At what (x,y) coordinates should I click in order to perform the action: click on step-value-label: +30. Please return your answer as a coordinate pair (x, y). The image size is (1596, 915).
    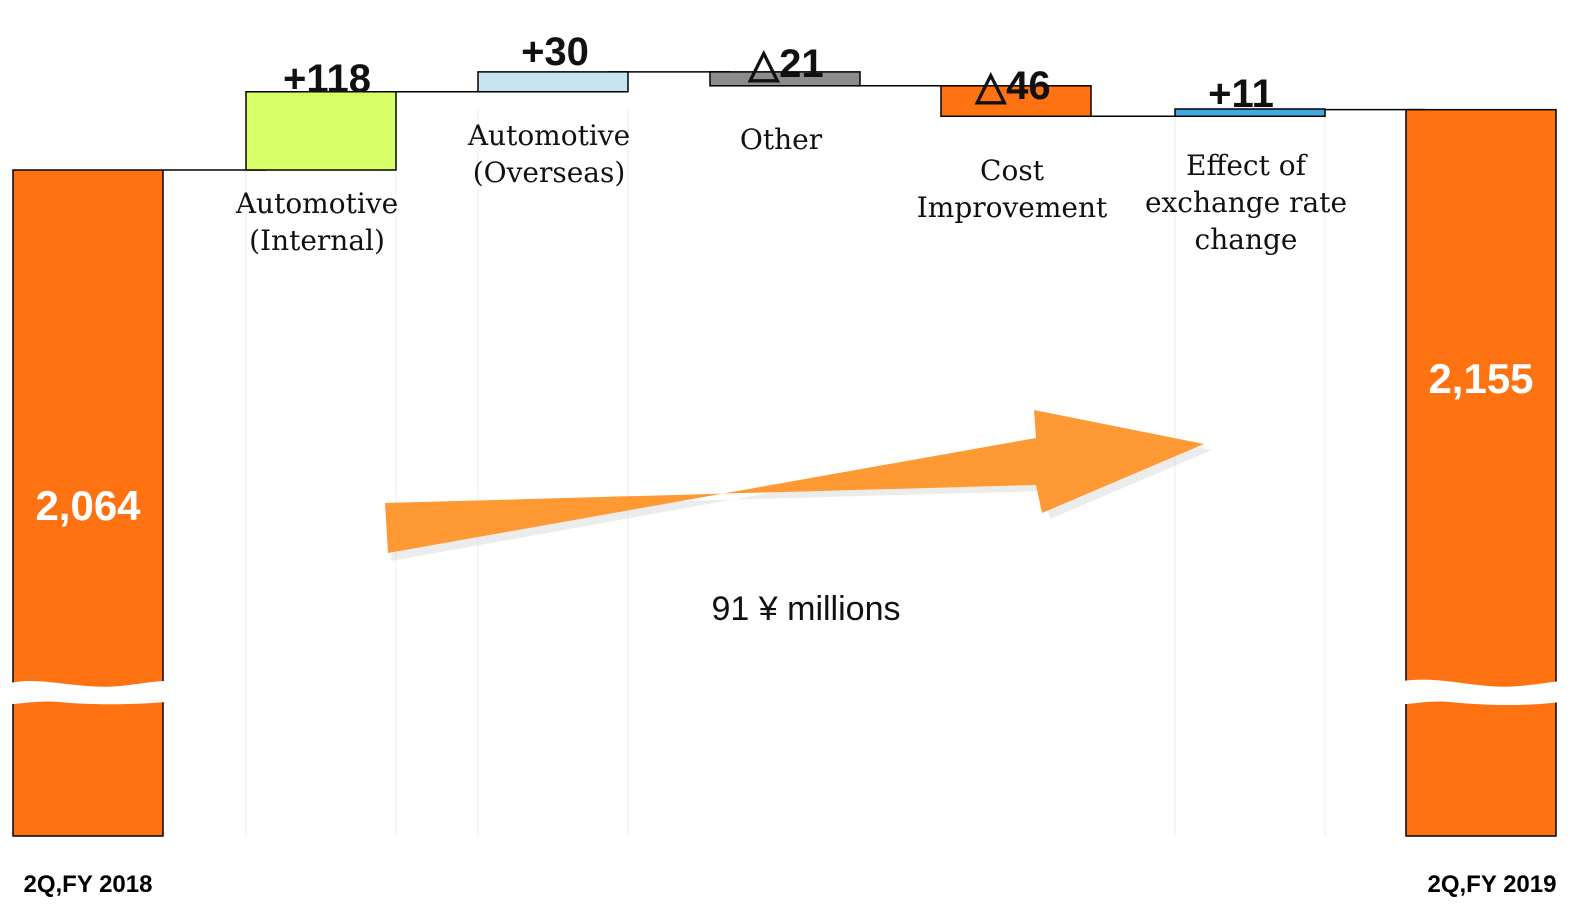
    Looking at the image, I should click on (555, 52).